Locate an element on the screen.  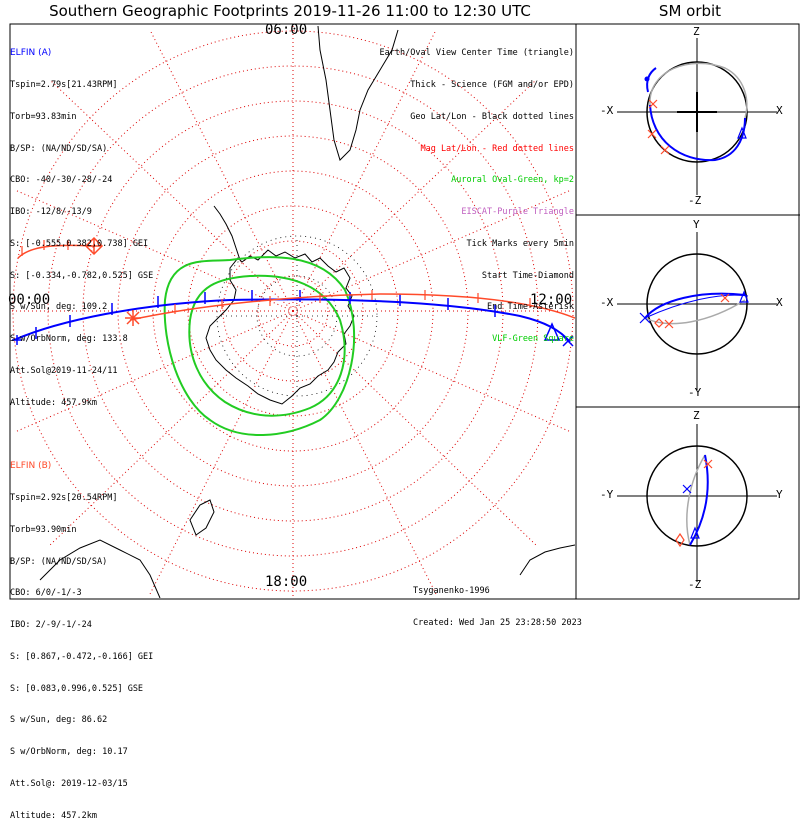
elfin-a-end-asterisk is located at coordinates (568, 341).